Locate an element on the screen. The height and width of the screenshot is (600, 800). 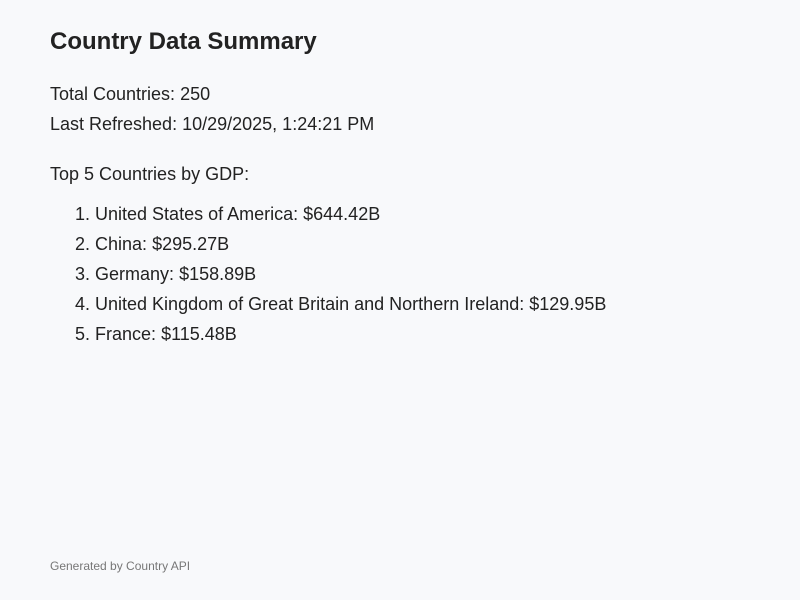
list-item: 3. Germany: $158.89B is located at coordinates (328, 278).